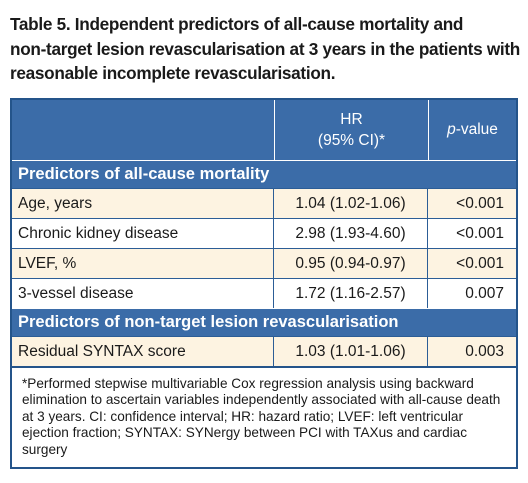  What do you see at coordinates (351, 351) in the screenshot?
I see `row-hr: 1.03 (1.01-1.06)` at bounding box center [351, 351].